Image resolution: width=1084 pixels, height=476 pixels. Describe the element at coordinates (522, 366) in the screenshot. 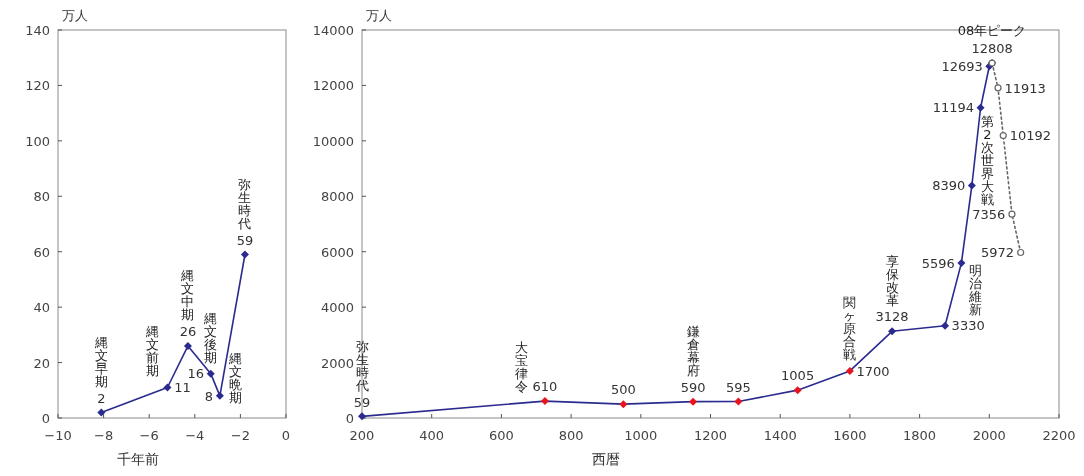

I see `annotation: 大宝律令` at that location.